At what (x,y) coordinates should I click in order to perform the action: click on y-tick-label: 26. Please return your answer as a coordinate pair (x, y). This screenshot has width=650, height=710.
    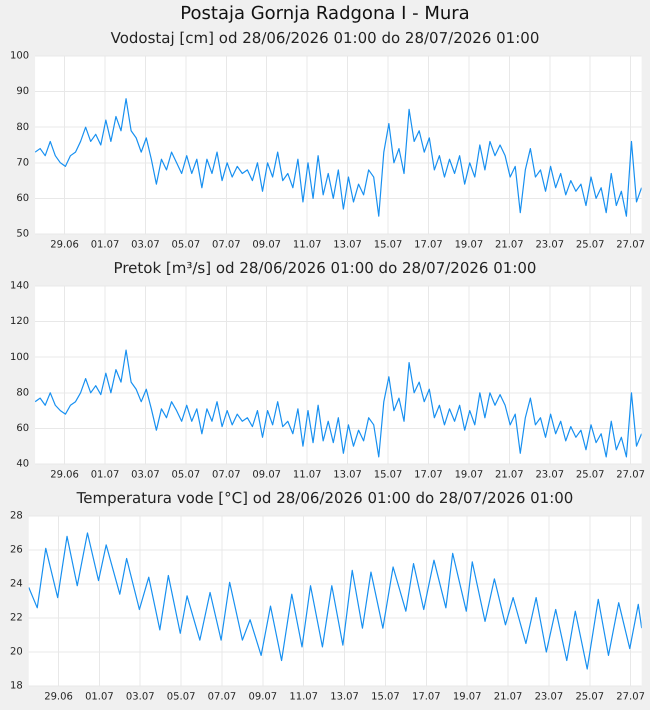
    Looking at the image, I should click on (16, 550).